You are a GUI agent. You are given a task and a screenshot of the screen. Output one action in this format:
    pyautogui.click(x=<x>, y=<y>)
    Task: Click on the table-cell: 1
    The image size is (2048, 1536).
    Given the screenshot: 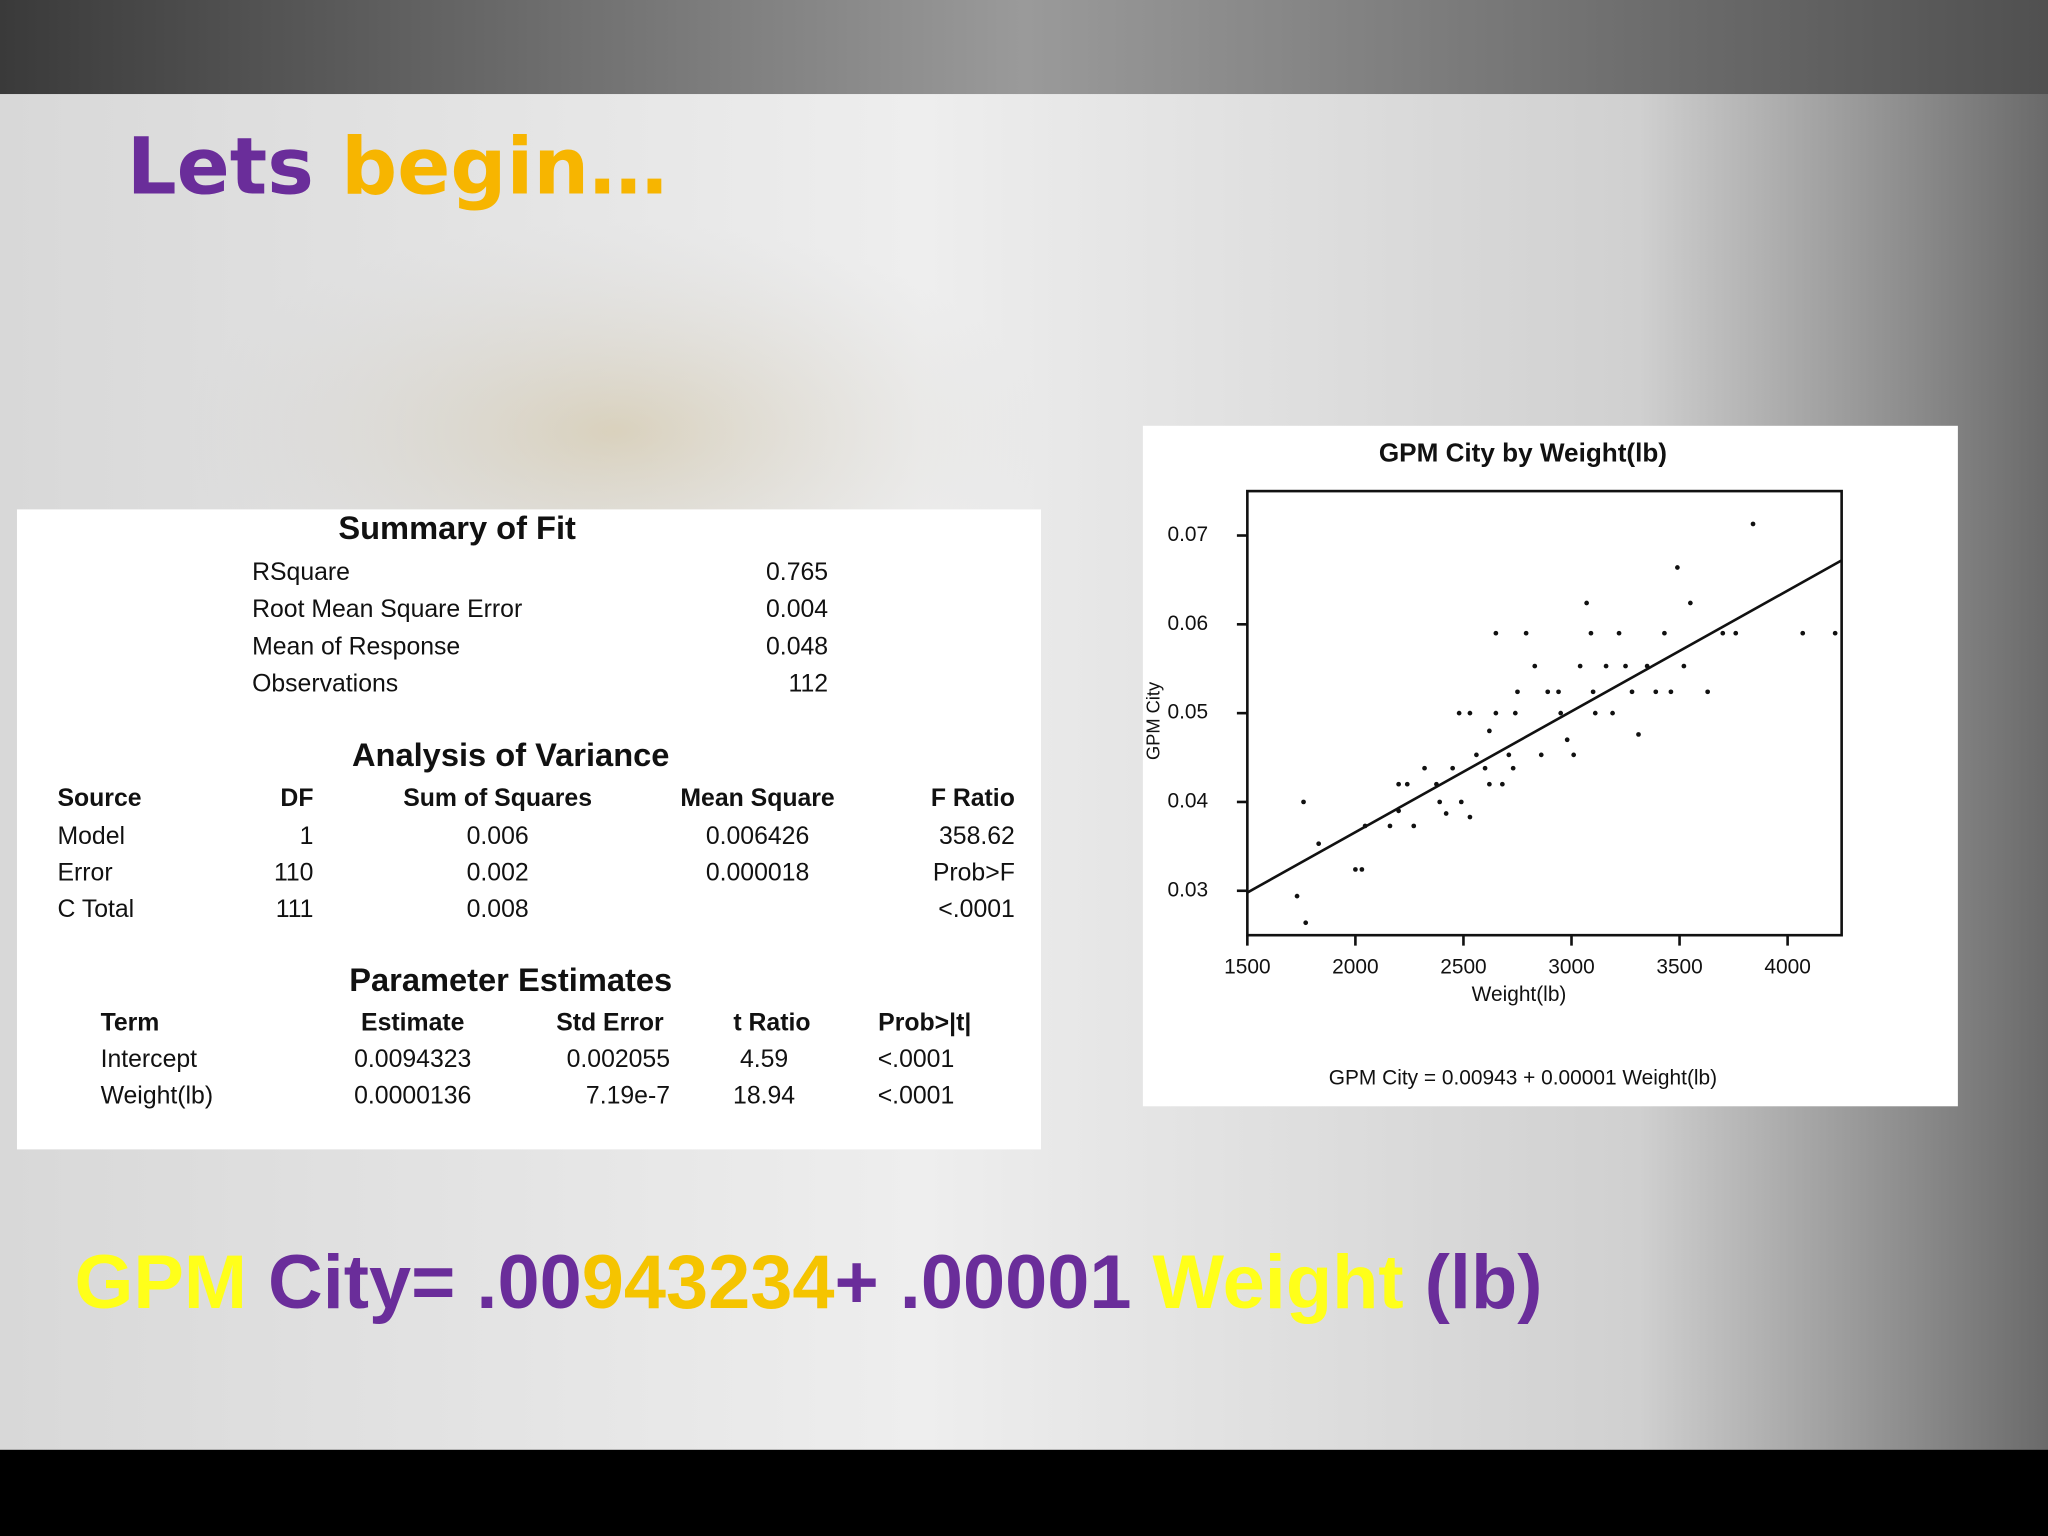 What is the action you would take?
    pyautogui.click(x=307, y=836)
    